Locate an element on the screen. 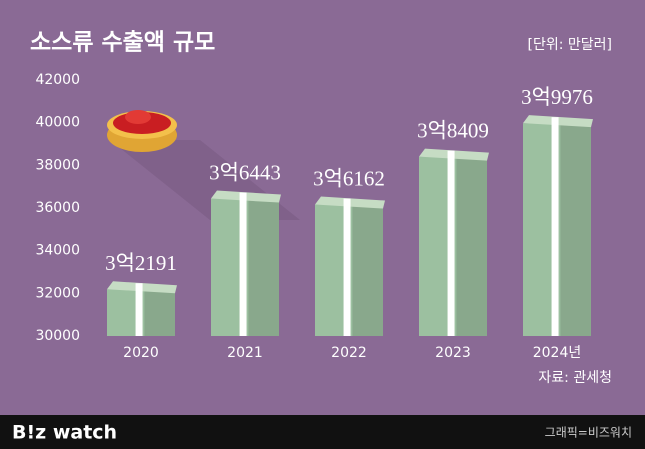 Image resolution: width=645 pixels, height=449 pixels. y-tick-label: 34000 is located at coordinates (57, 251).